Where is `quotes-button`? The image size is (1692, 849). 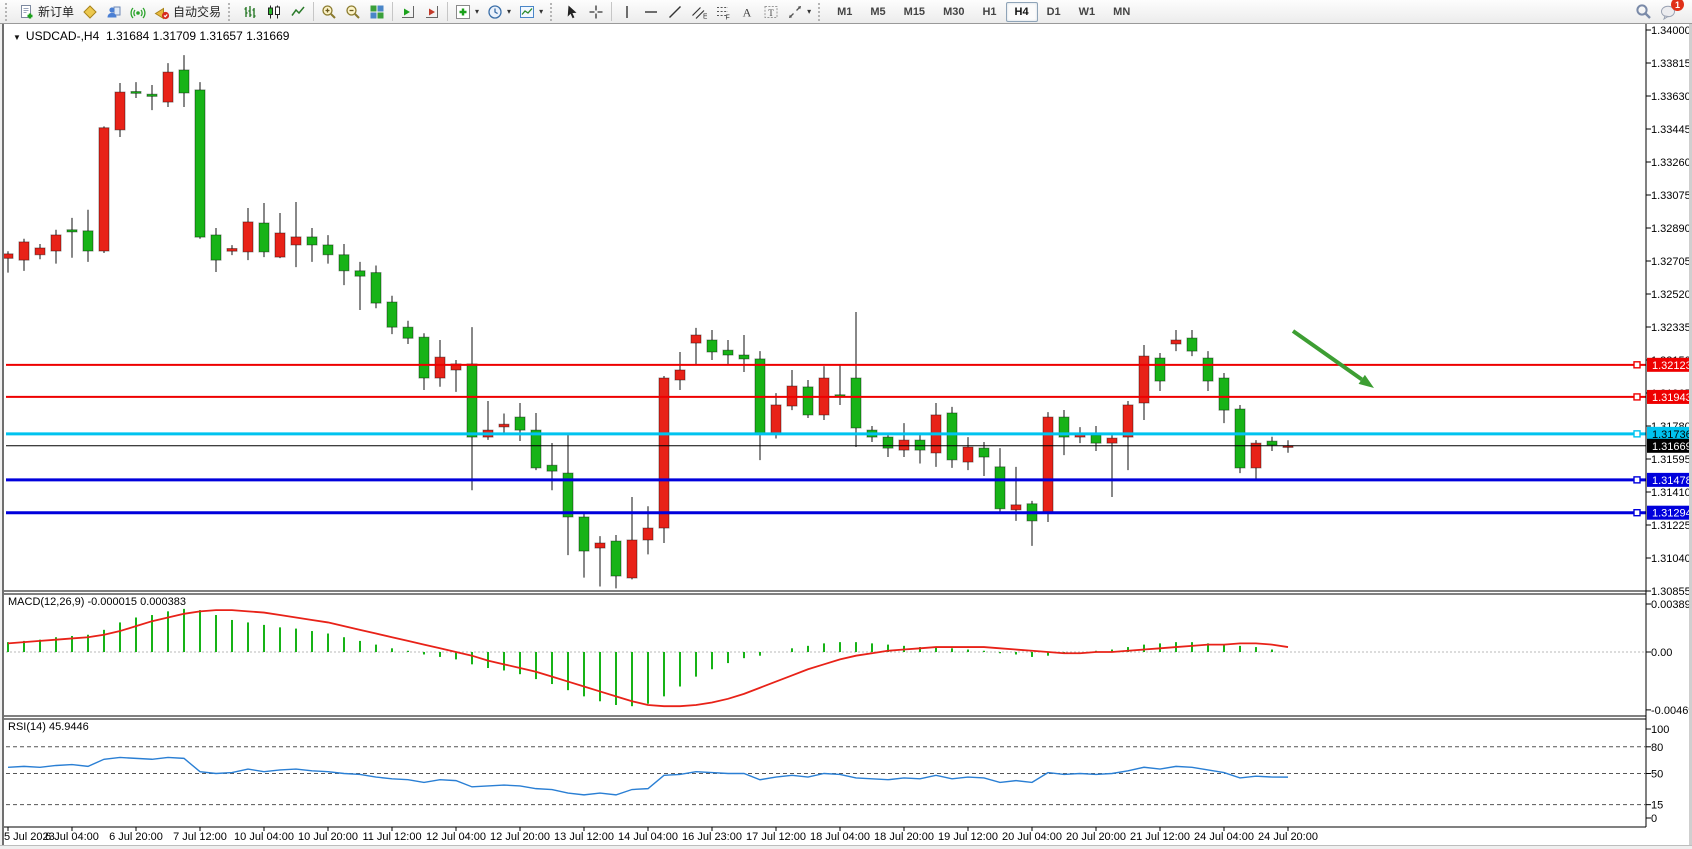
quotes-button is located at coordinates (90, 12).